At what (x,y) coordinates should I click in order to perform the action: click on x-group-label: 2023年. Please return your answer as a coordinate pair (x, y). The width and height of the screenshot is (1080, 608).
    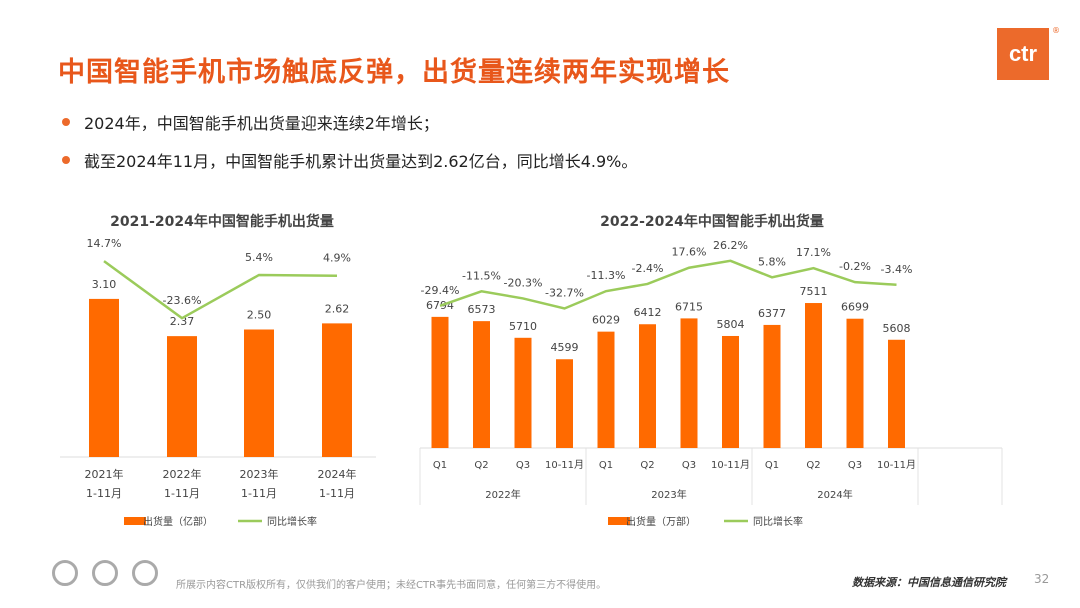
    Looking at the image, I should click on (668, 494).